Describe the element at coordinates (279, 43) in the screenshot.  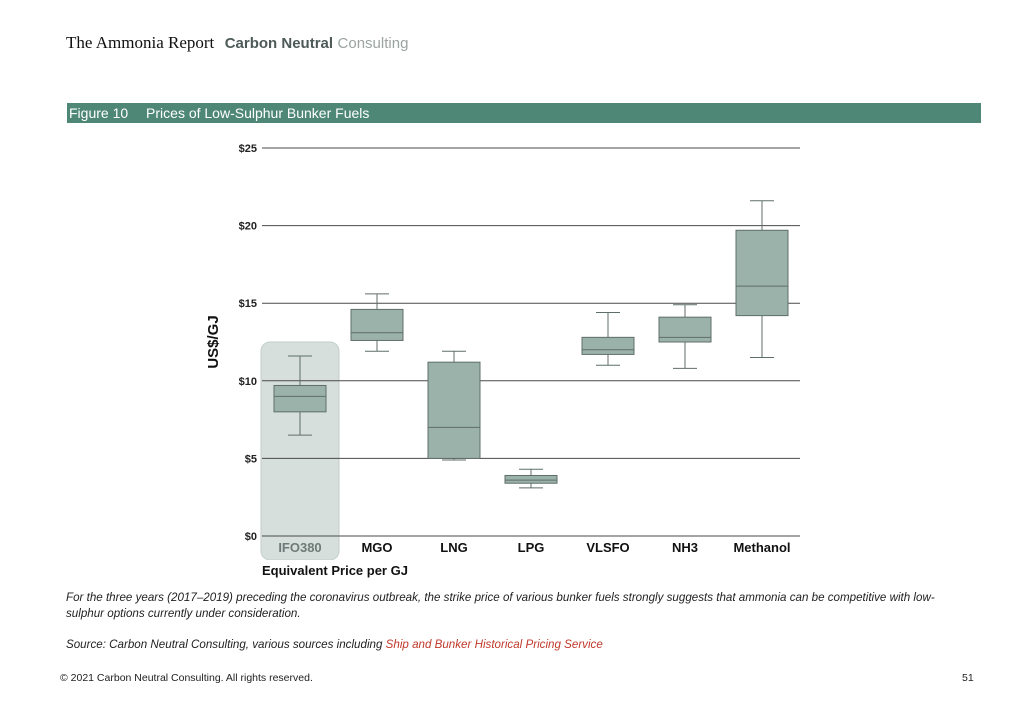
I see `brand-name-bold: Carbon Neutral` at that location.